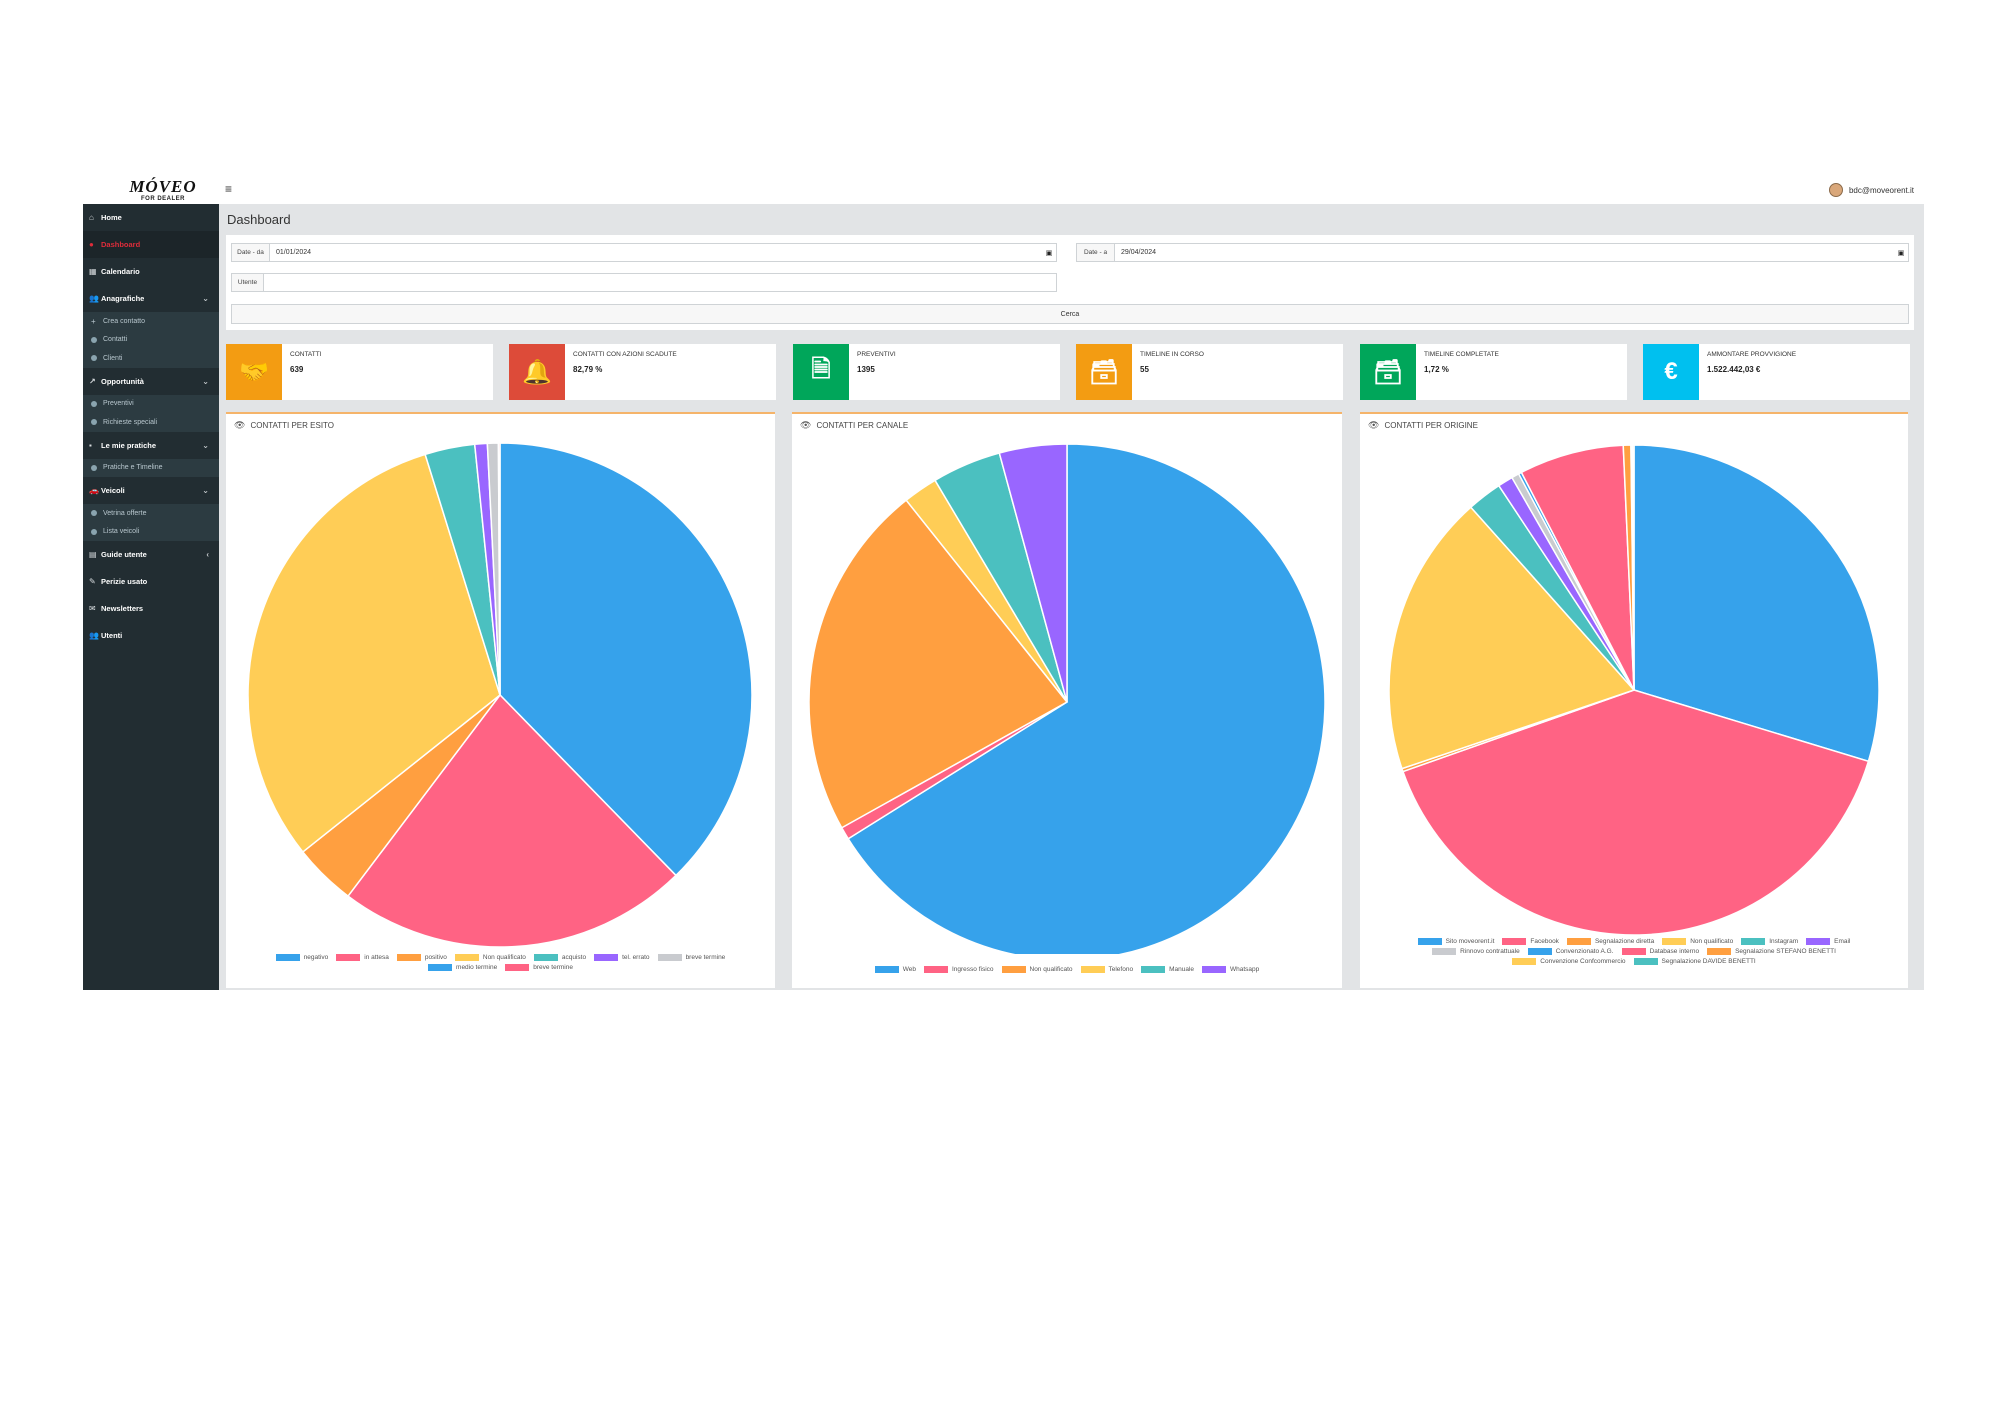  Describe the element at coordinates (1530, 941) in the screenshot. I see `legend-item: Facebook` at that location.